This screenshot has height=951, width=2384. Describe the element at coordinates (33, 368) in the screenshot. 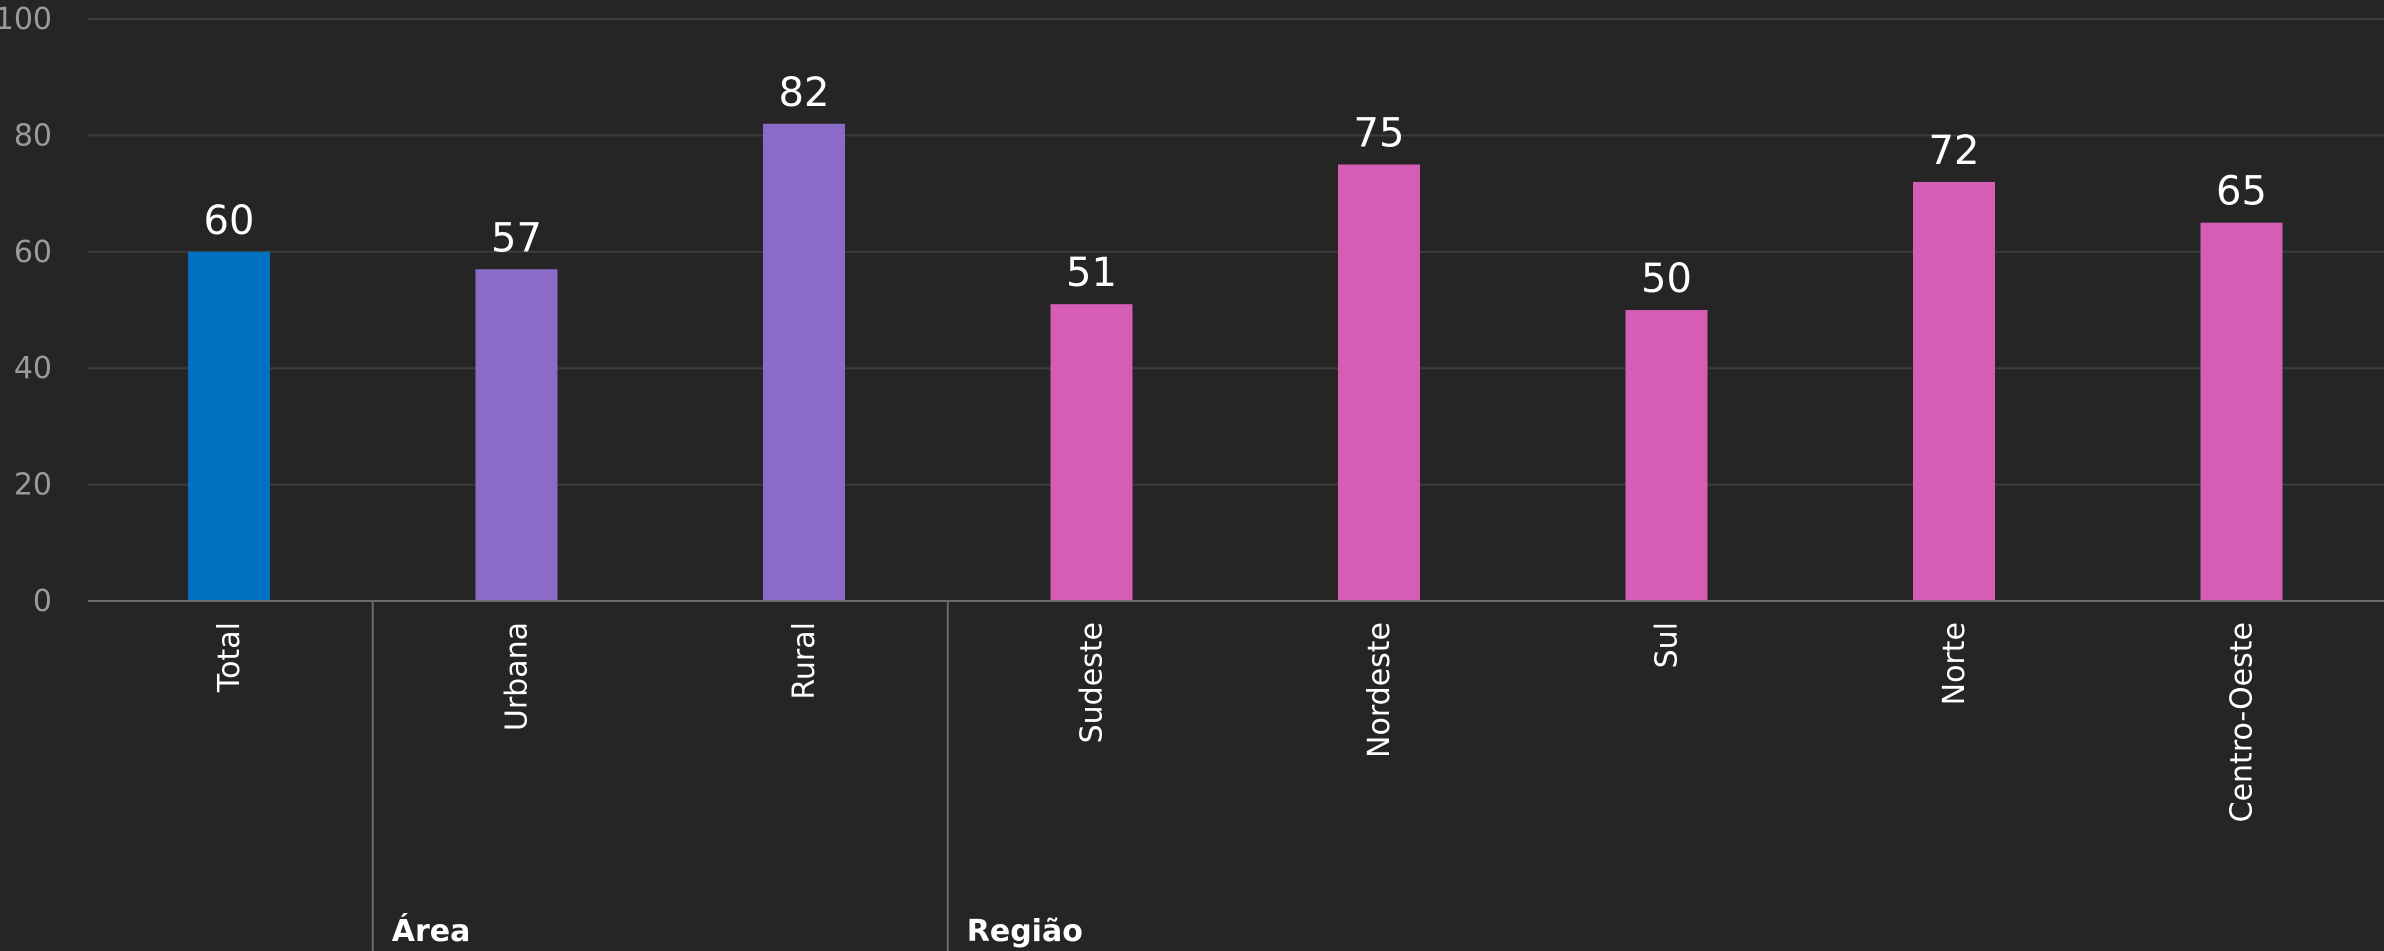

I see `y-tick-label: 40` at that location.